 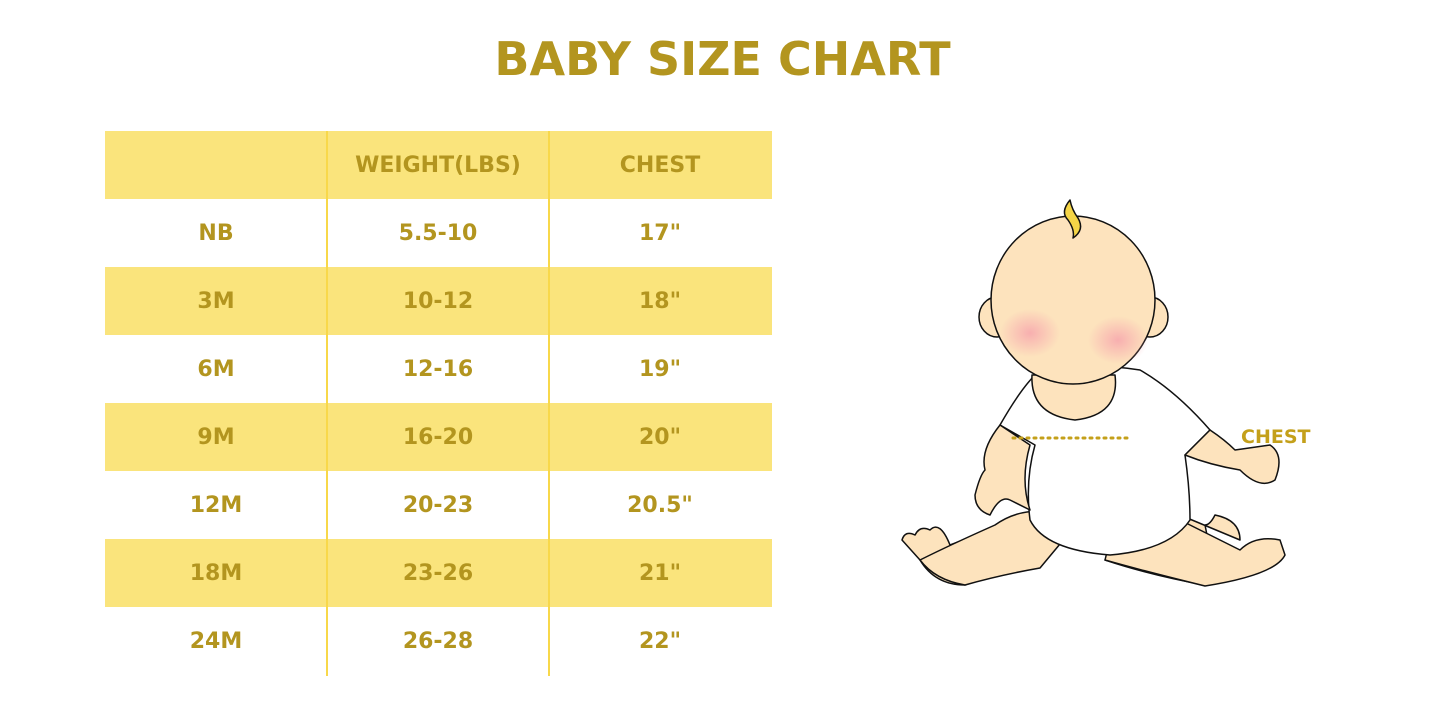 I want to click on table-header-row: WEIGHT(LBS) CHEST, so click(x=438, y=165).